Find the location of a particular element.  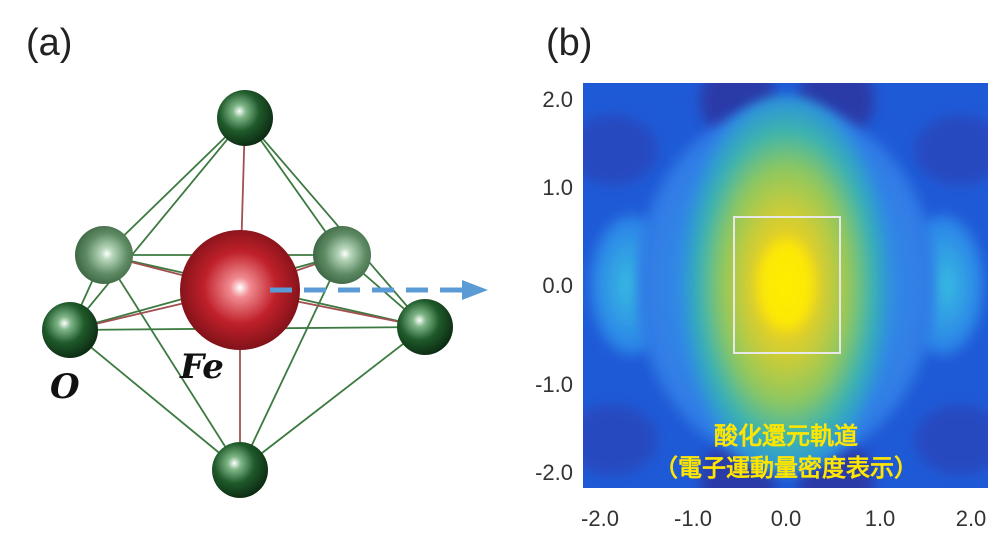

iron-label: Fe is located at coordinates (201, 367).